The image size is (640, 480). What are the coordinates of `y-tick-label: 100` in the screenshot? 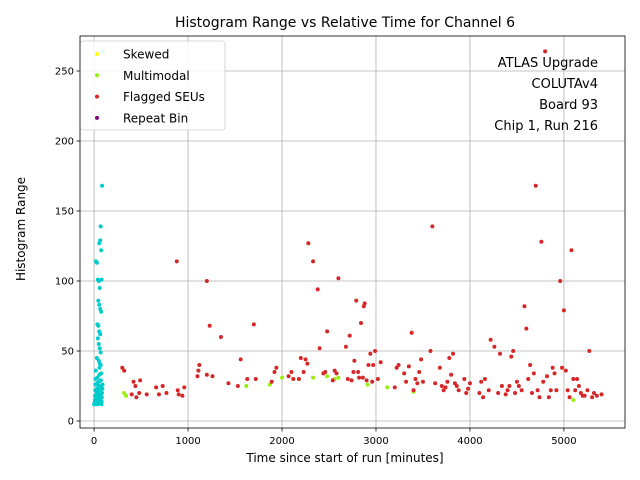 It's located at (64, 282).